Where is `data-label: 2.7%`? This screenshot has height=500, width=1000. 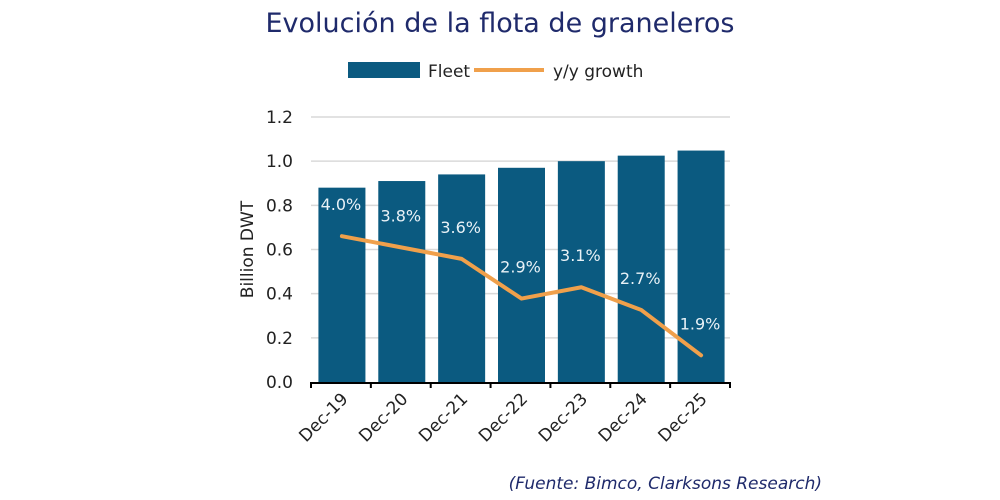 data-label: 2.7% is located at coordinates (640, 278).